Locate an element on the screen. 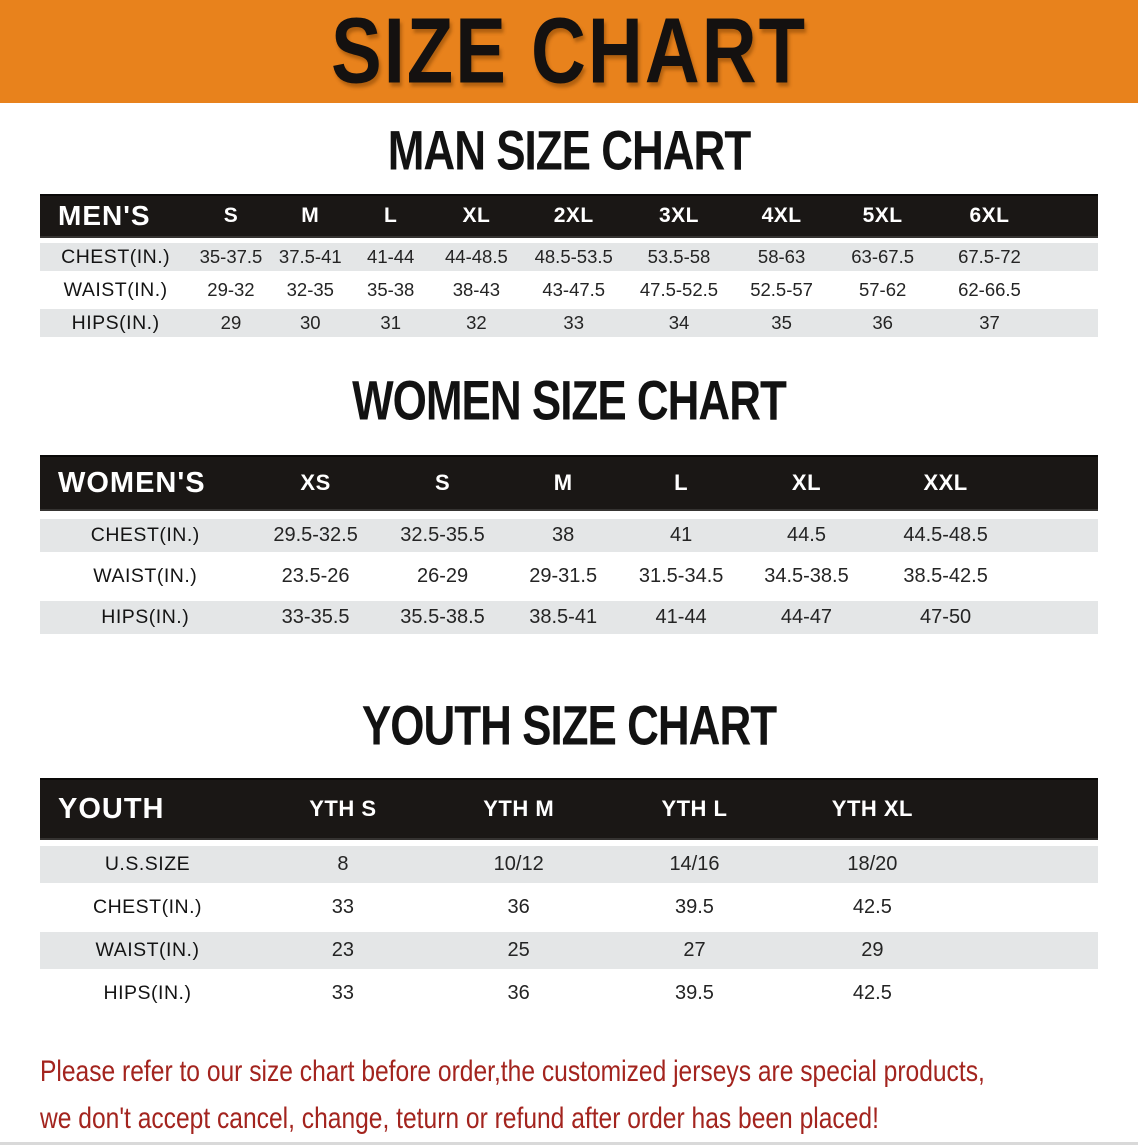 This screenshot has height=1145, width=1138. measure-row: CHEST(IN.) 33 36 39.5 42.5 is located at coordinates (569, 907).